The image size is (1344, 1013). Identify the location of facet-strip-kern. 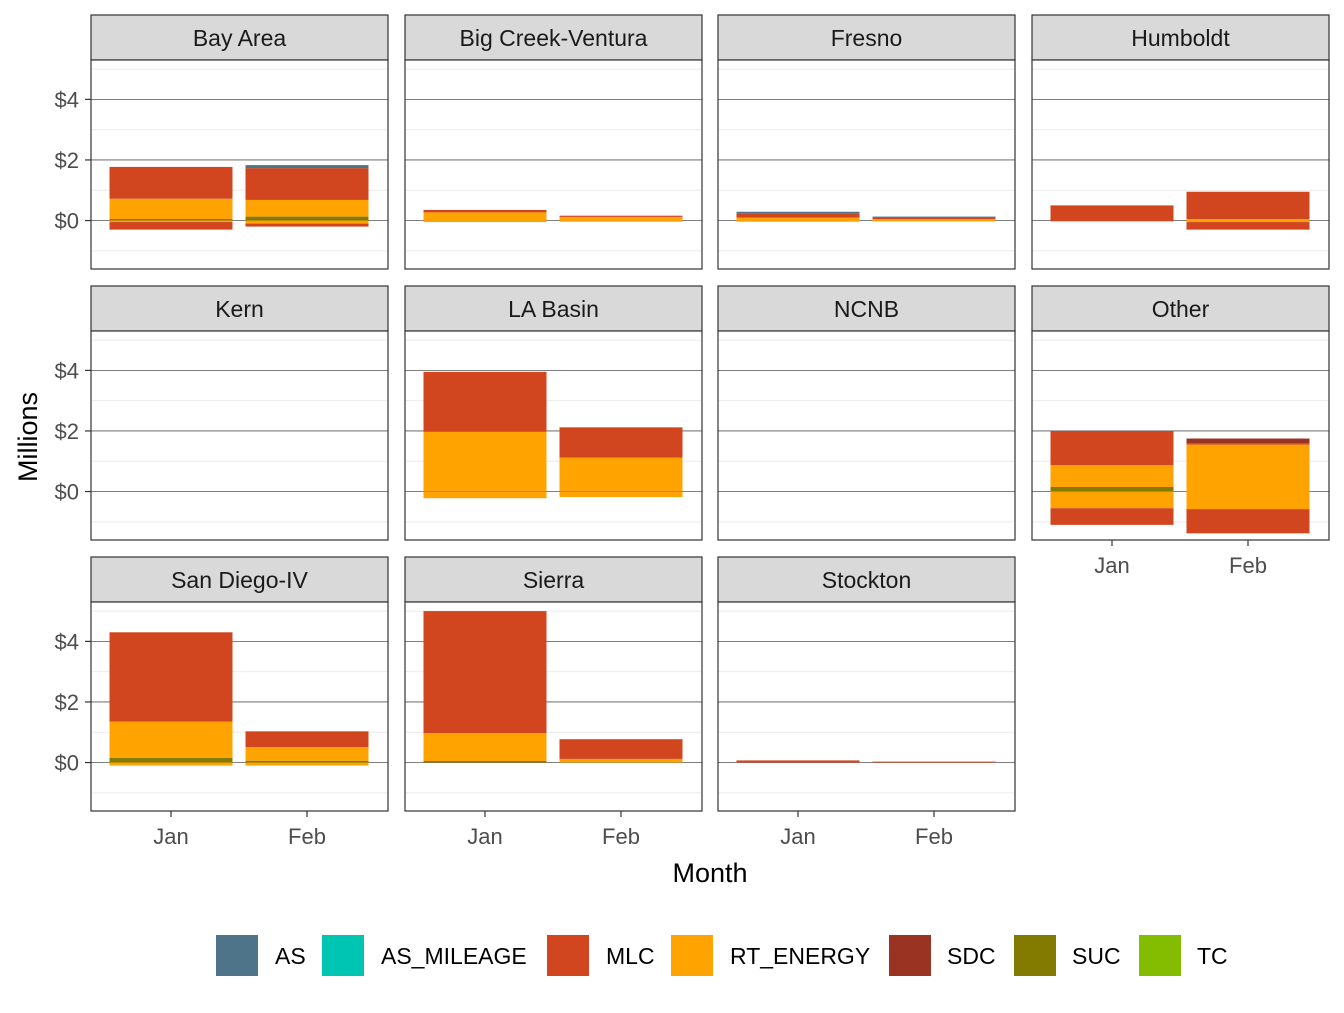
(239, 308).